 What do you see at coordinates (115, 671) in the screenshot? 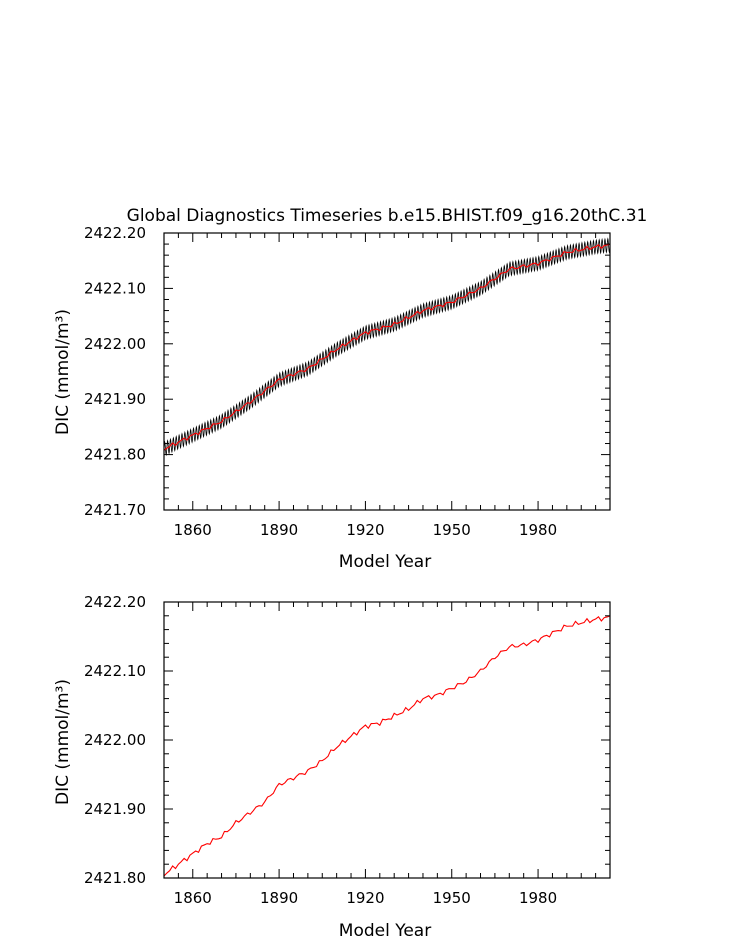
I see `bottom-y-tick-label: 2422.10` at bounding box center [115, 671].